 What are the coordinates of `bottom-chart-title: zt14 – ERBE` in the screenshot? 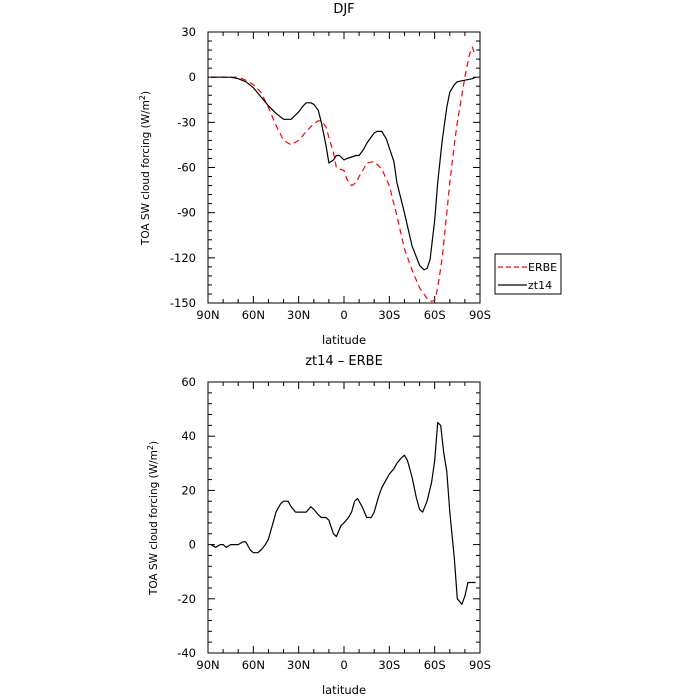 It's located at (344, 361).